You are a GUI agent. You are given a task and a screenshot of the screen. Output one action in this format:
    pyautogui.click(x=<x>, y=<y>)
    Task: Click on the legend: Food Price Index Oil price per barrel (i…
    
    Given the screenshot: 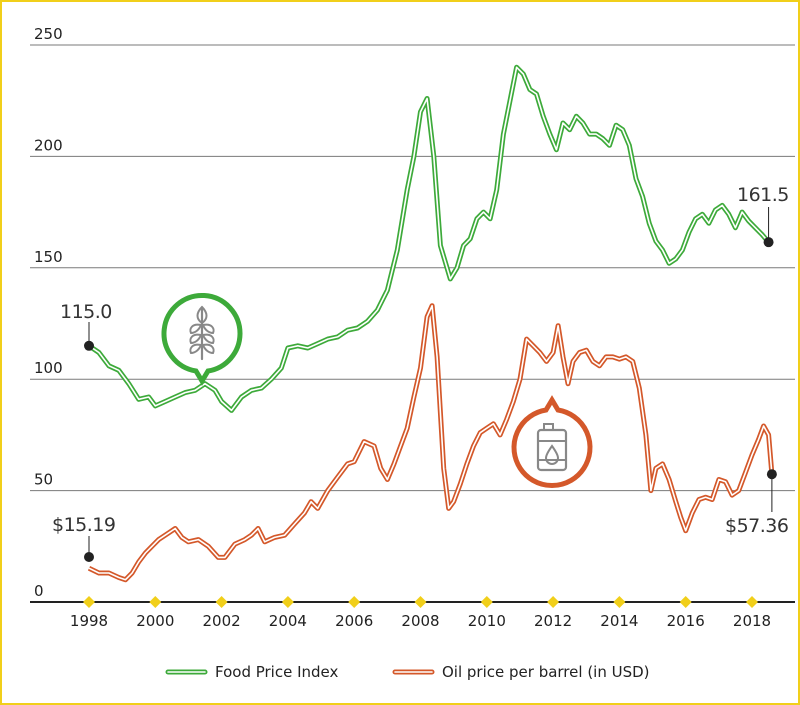 What is the action you would take?
    pyautogui.click(x=407, y=672)
    